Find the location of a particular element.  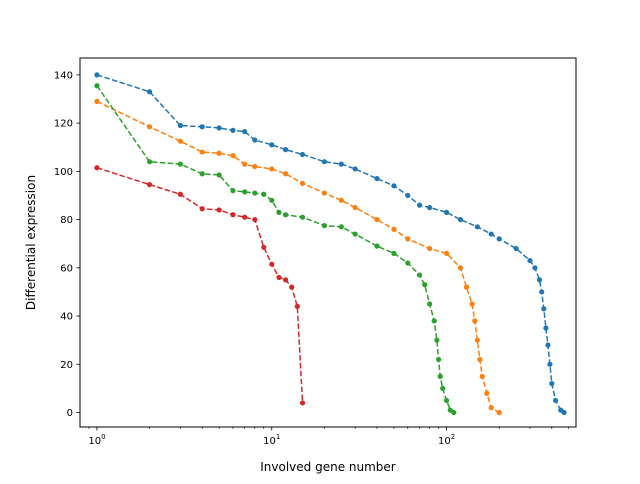

x-tick-label: 10⁰ is located at coordinates (96, 440).